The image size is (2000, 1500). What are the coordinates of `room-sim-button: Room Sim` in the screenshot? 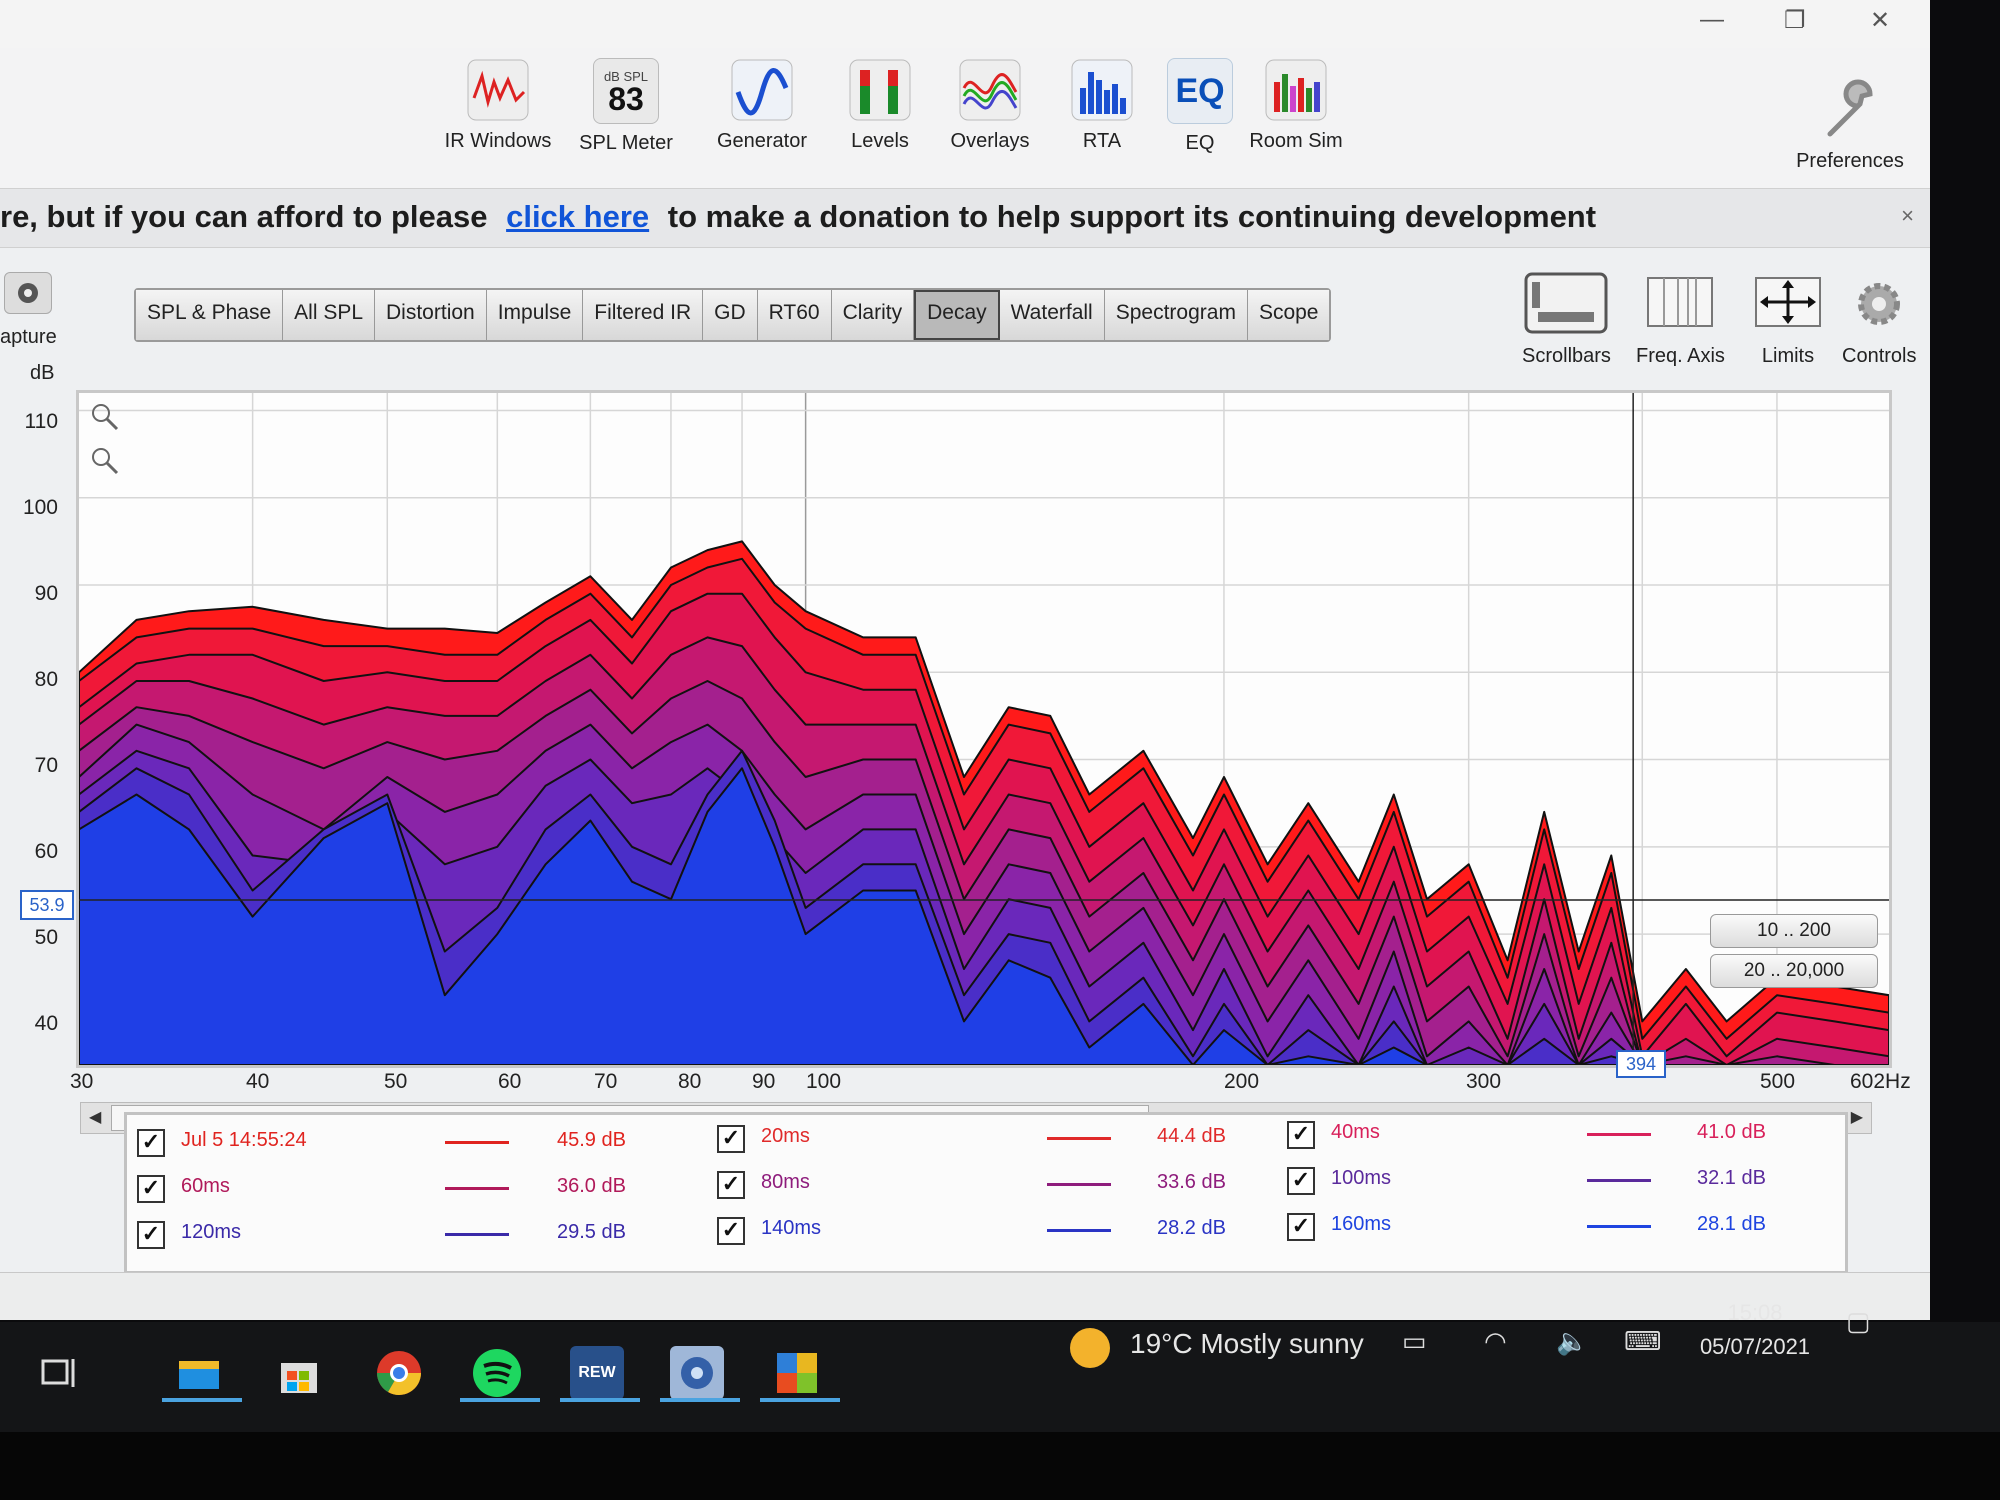 It's located at (1296, 105).